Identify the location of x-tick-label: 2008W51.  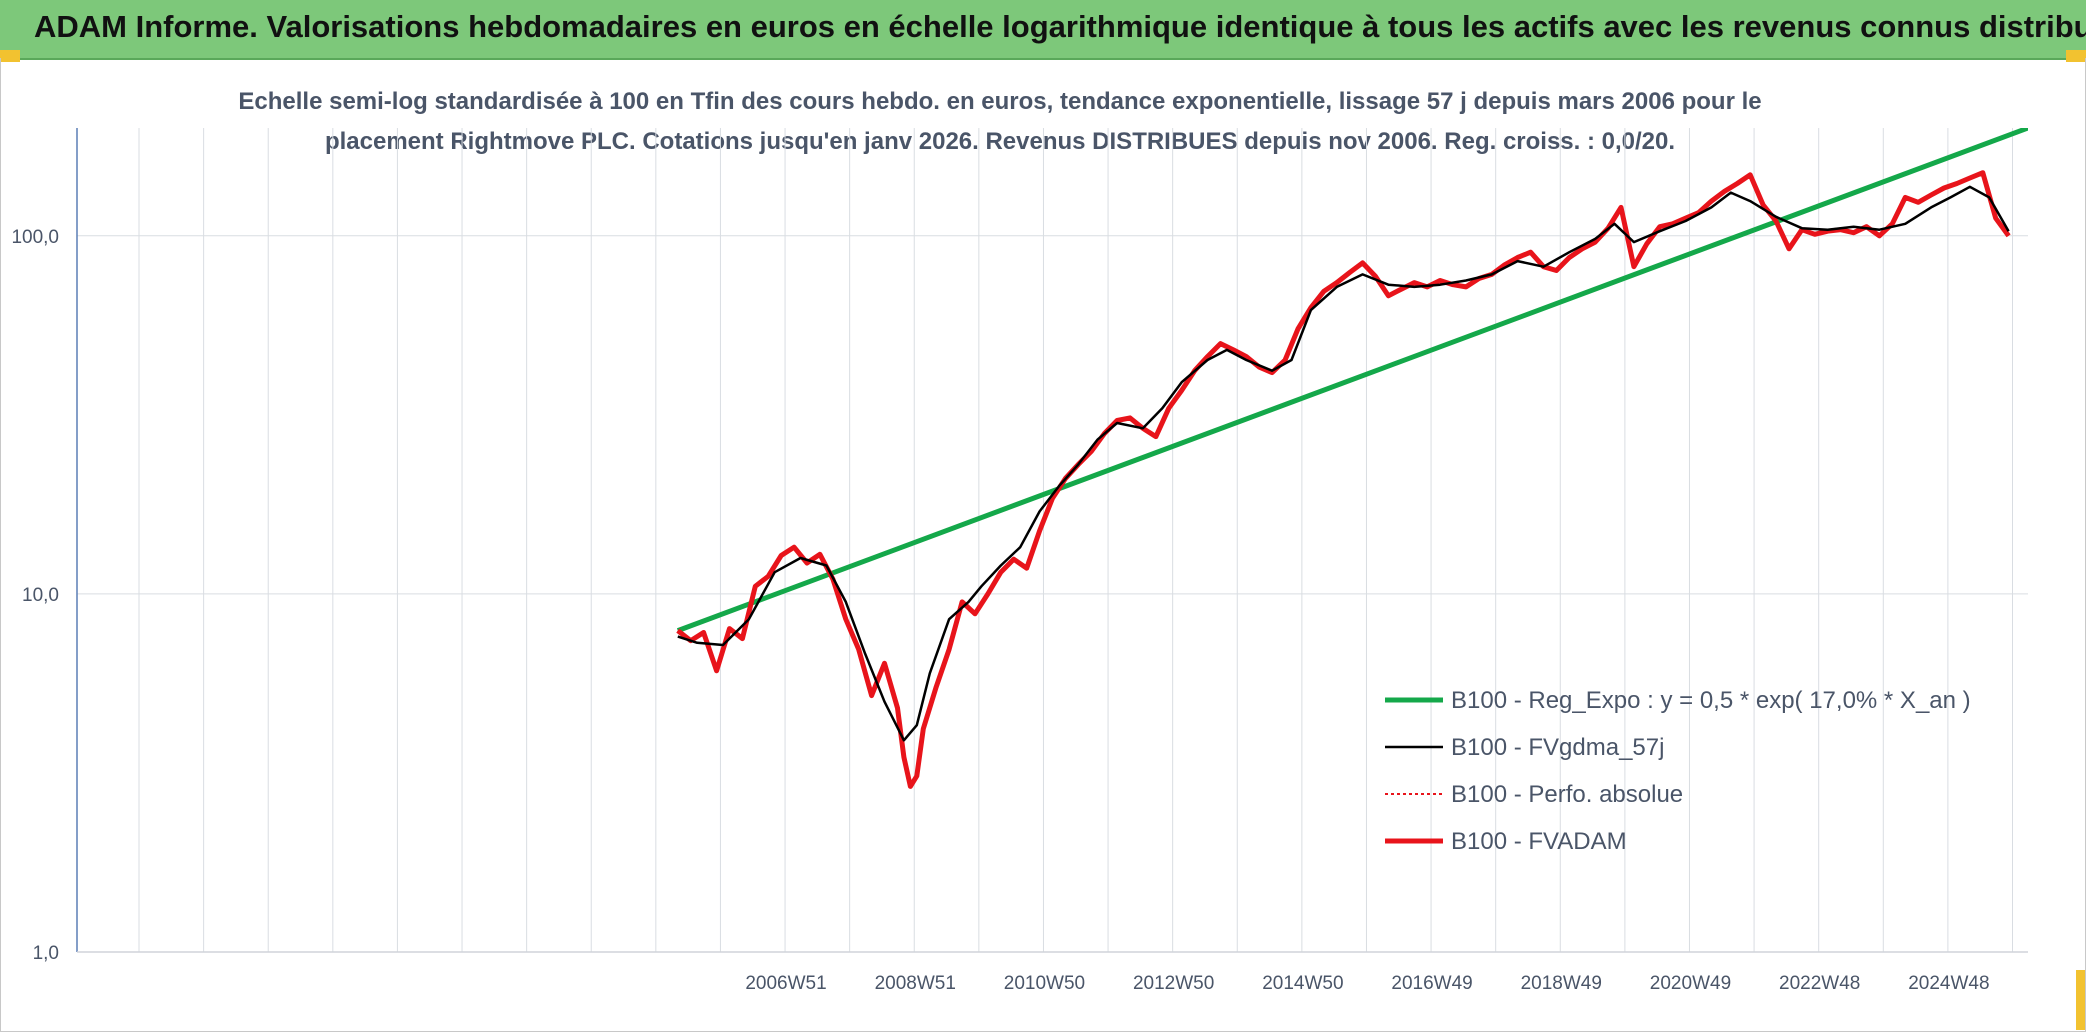
(915, 983).